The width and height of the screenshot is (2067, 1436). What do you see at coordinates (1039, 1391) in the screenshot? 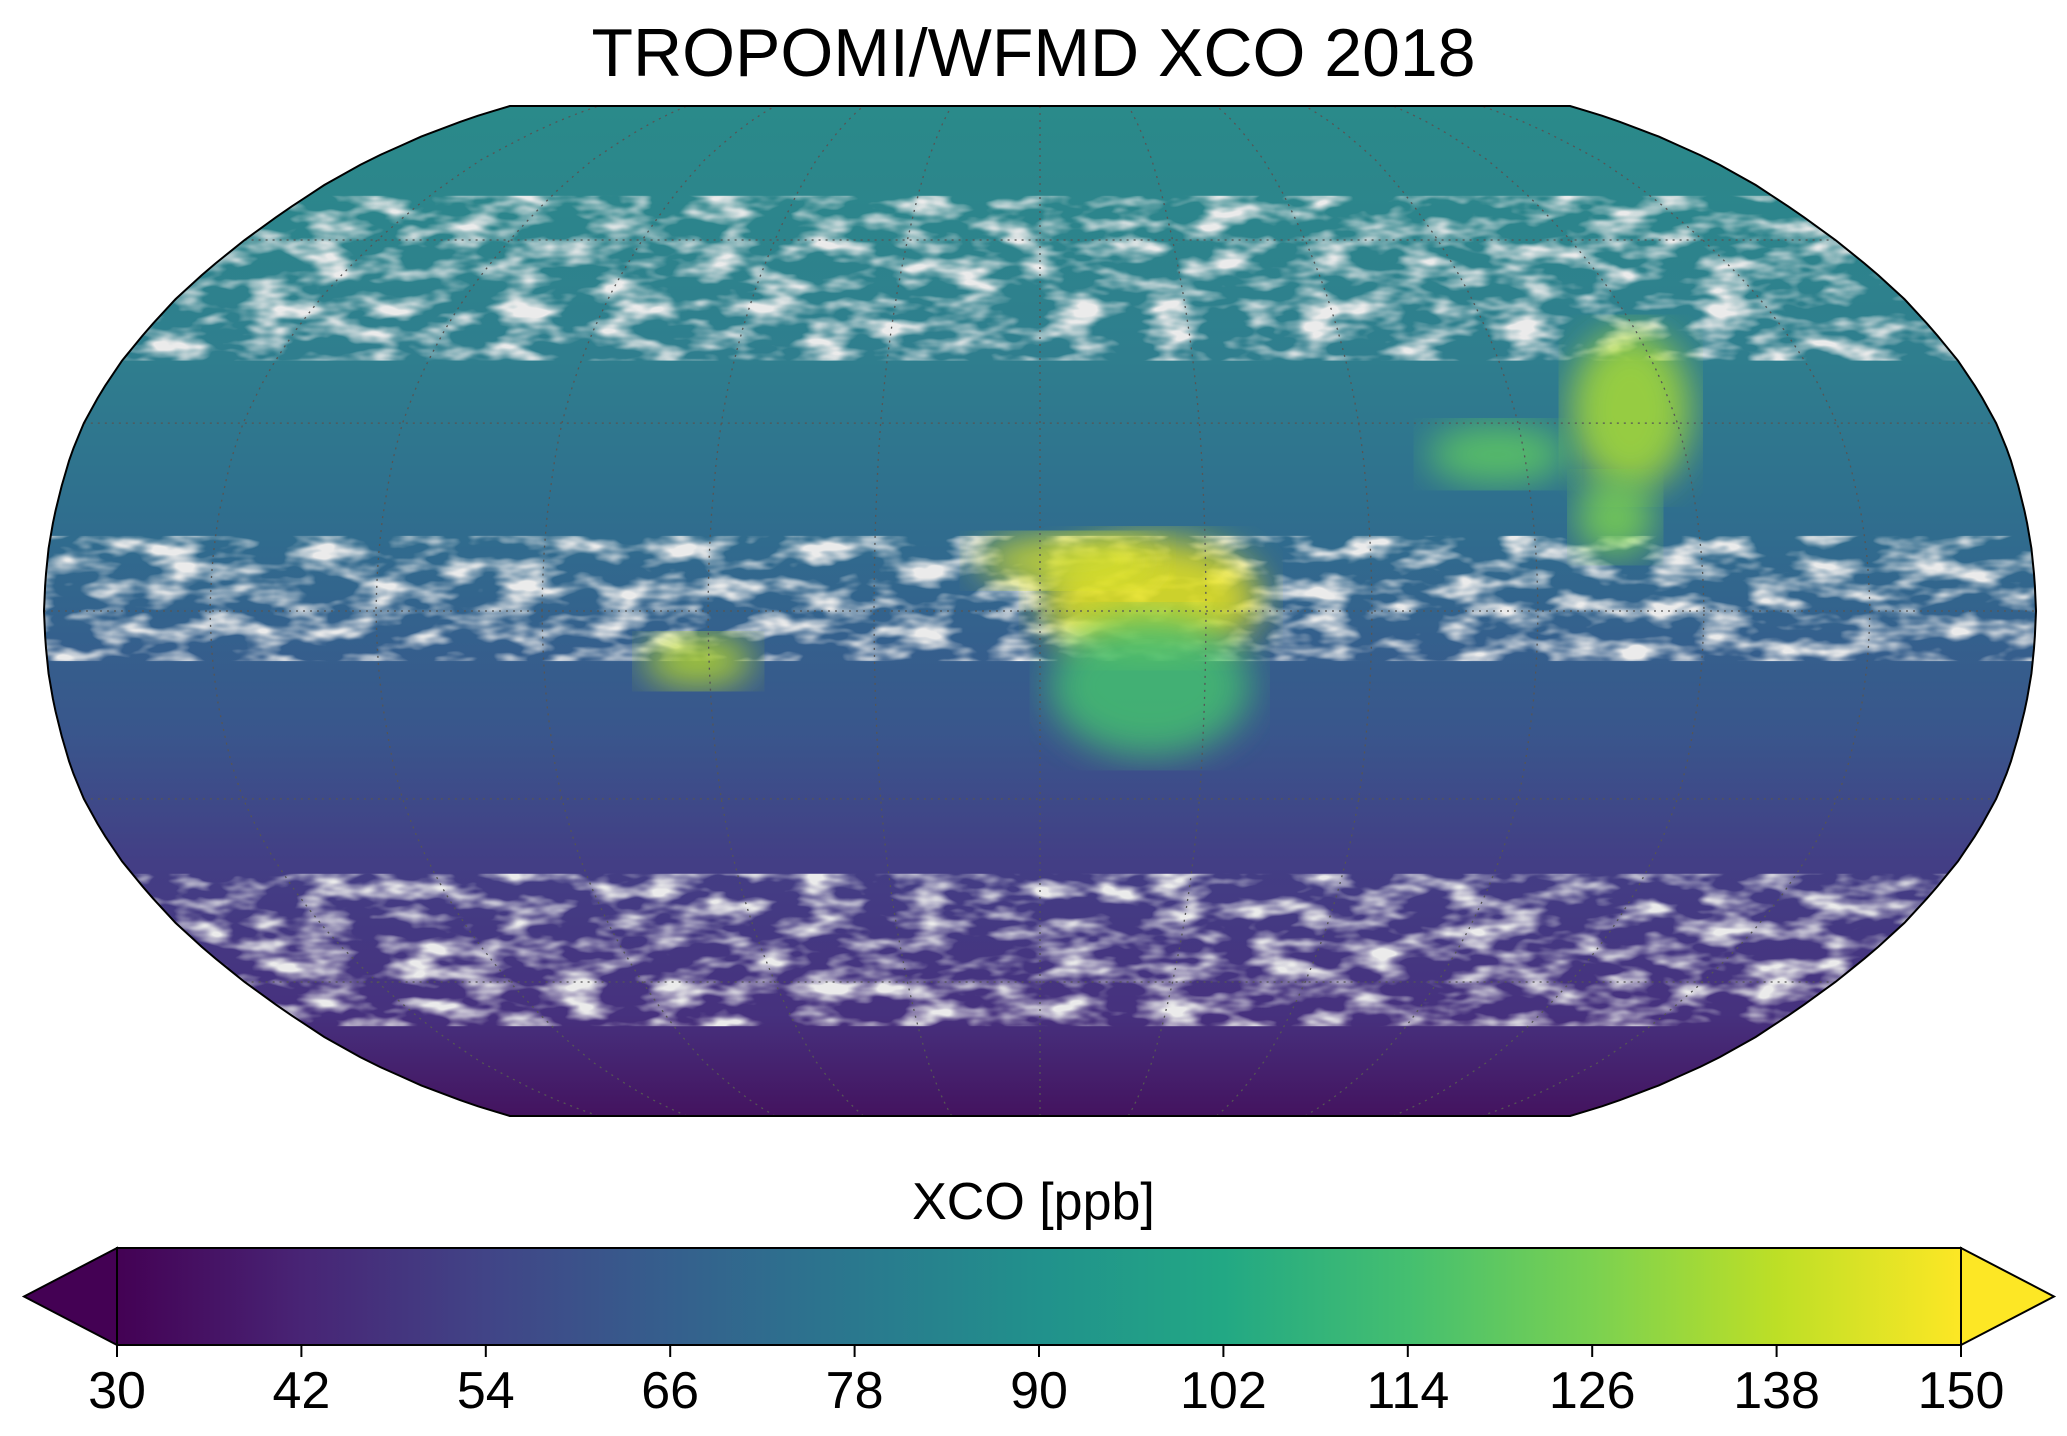
I see `colorbar-tick-label: 90` at bounding box center [1039, 1391].